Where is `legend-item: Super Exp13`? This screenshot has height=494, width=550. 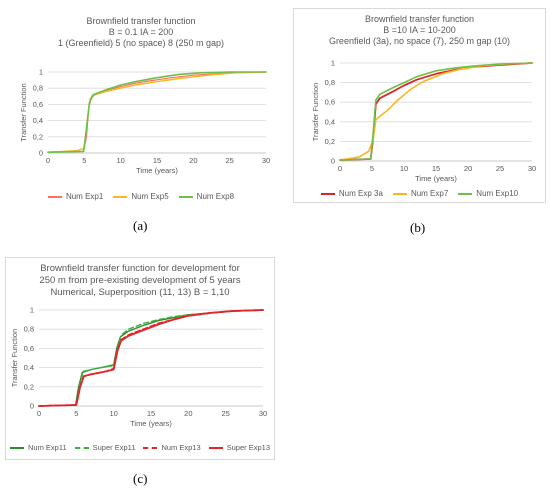
legend-item: Super Exp13 is located at coordinates (239, 447).